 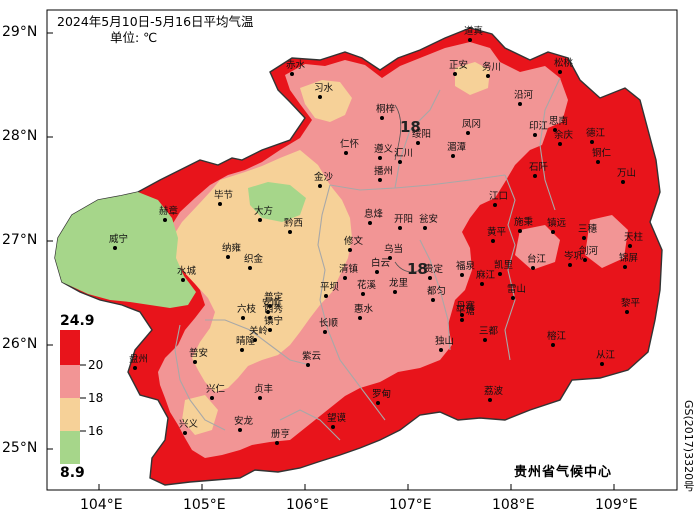 I want to click on region-18-20-east2, so click(x=537, y=247).